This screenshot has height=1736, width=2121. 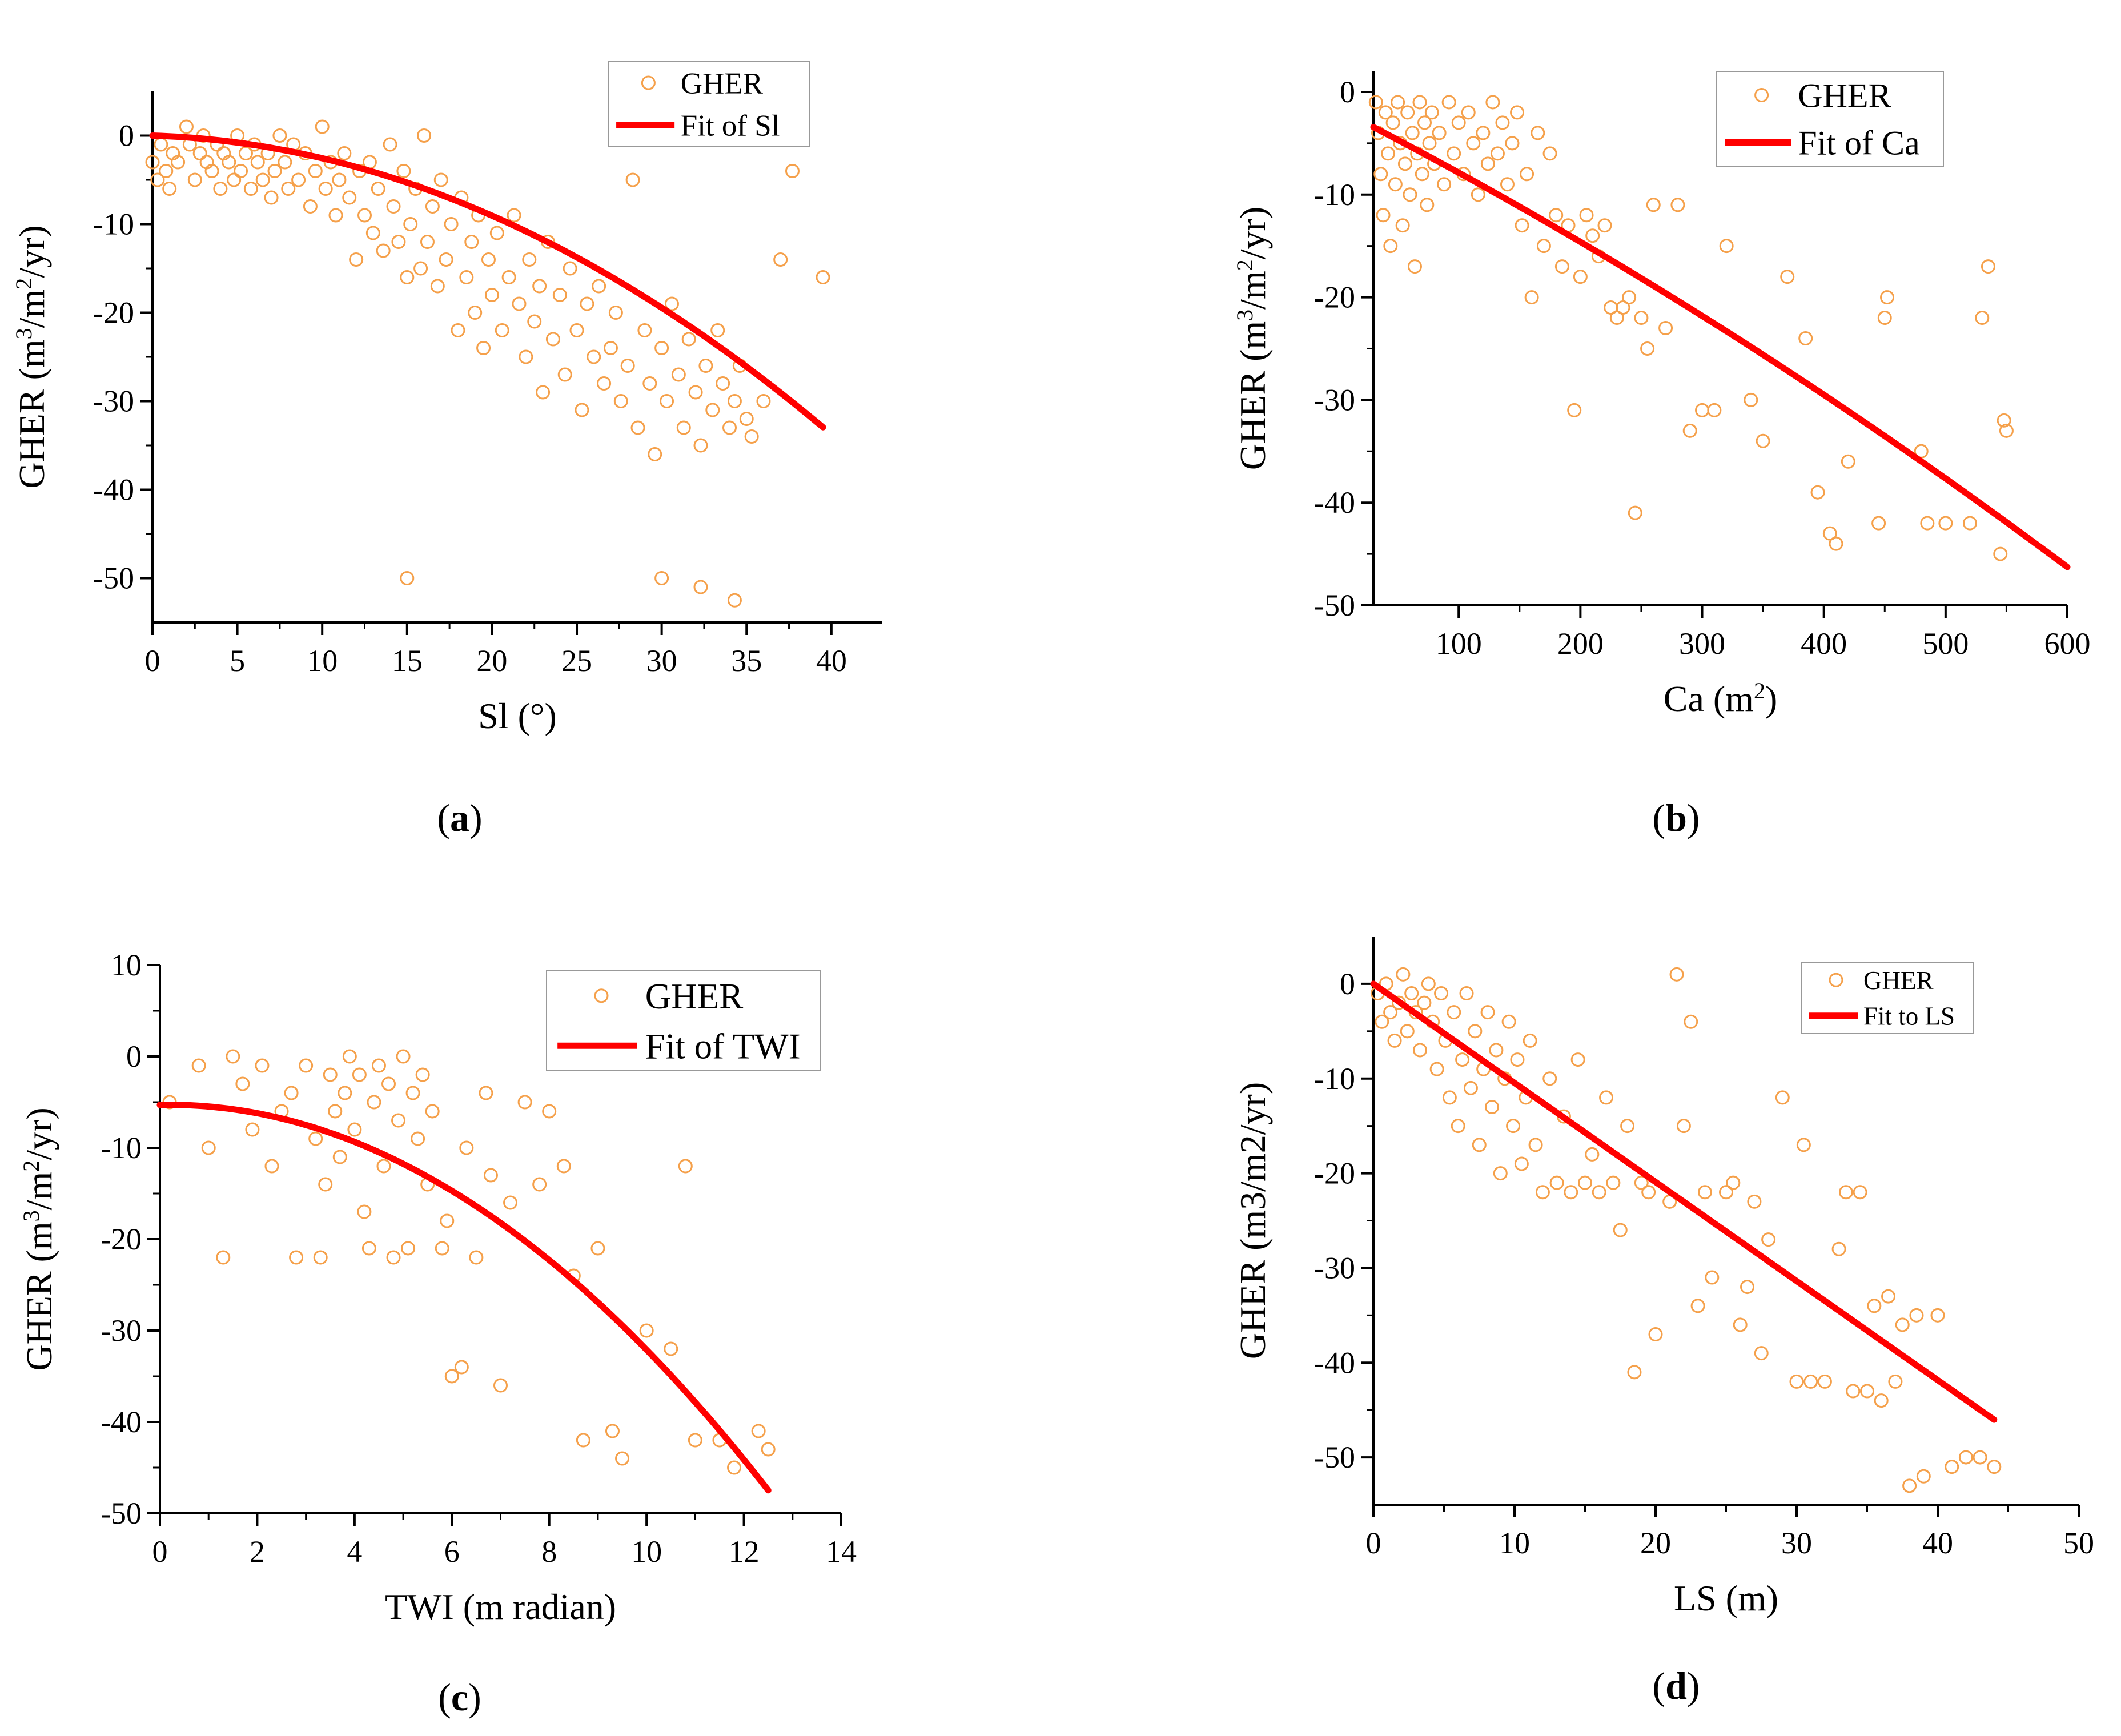 I want to click on x-tick-label: 300, so click(x=1702, y=643).